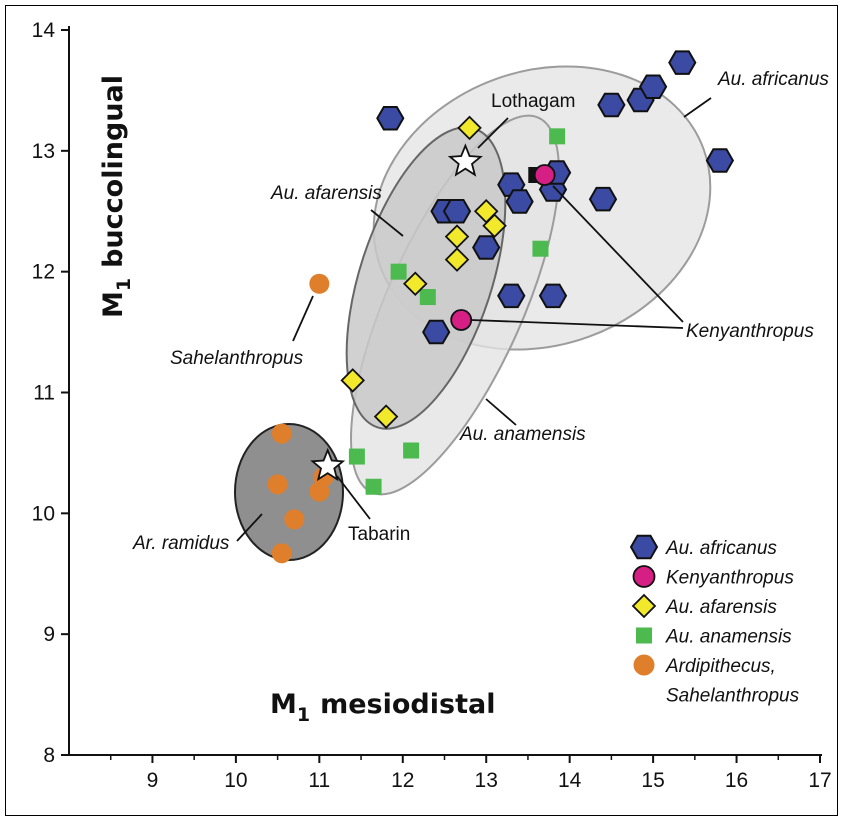 The width and height of the screenshot is (843, 821). What do you see at coordinates (486, 780) in the screenshot?
I see `x-tick-label: 13` at bounding box center [486, 780].